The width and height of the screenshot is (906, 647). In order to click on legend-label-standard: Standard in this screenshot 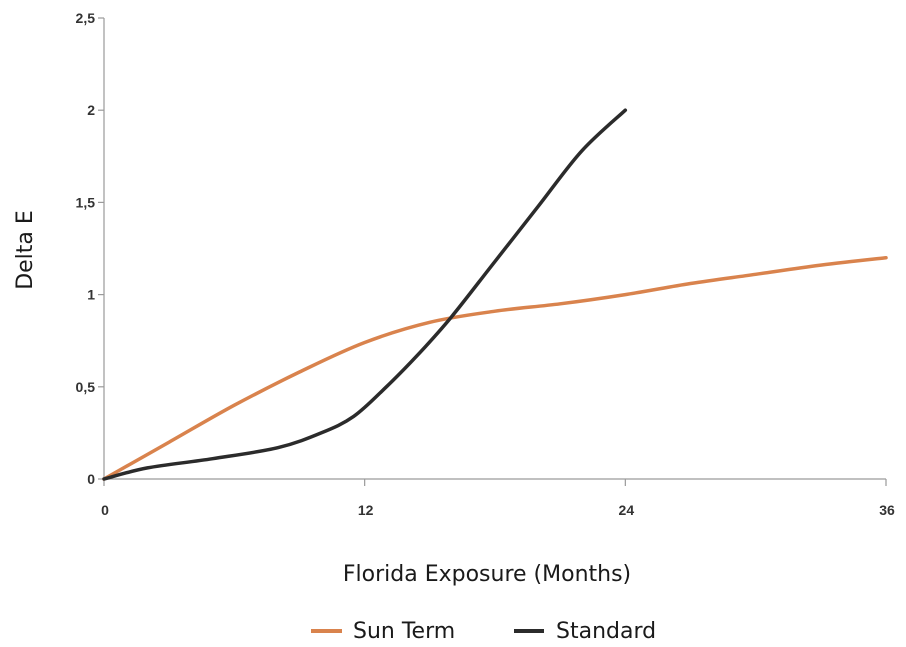, I will do `click(606, 631)`.